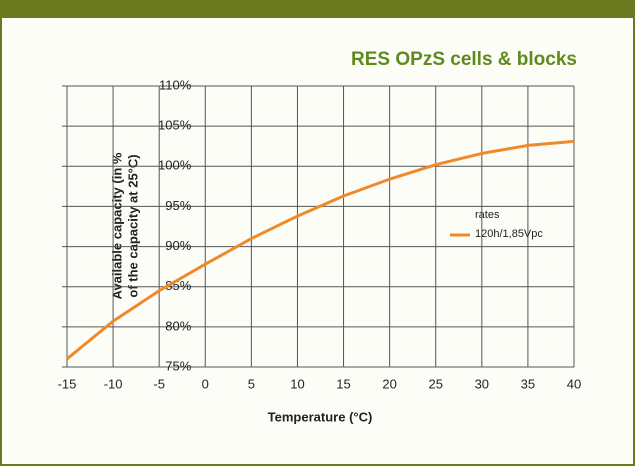 Image resolution: width=635 pixels, height=471 pixels. Describe the element at coordinates (67, 383) in the screenshot. I see `x-tick-label: -15` at that location.